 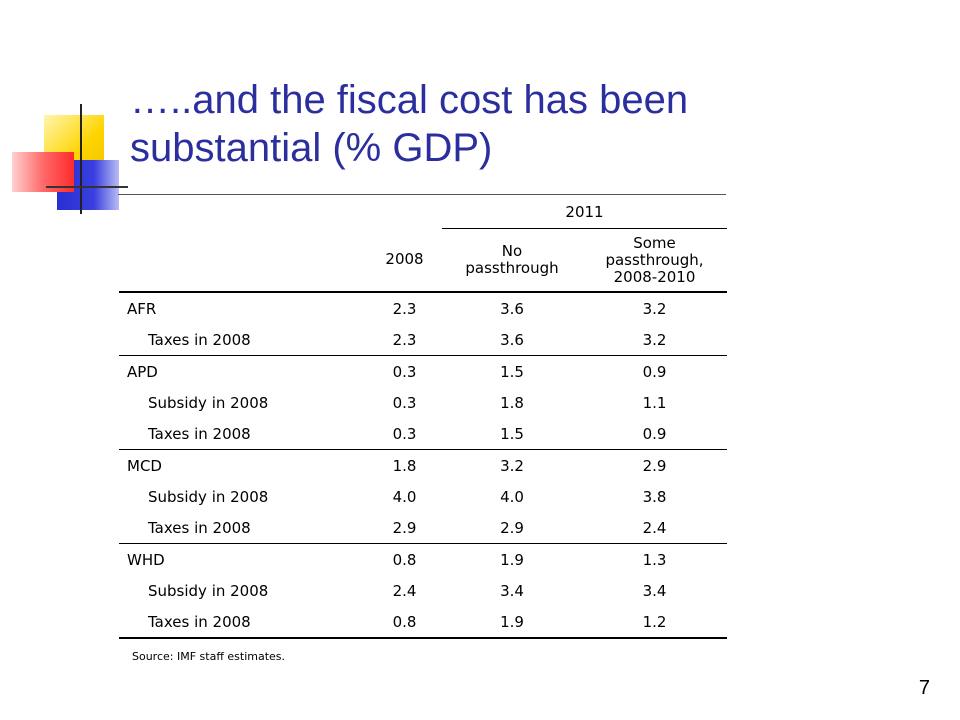 What do you see at coordinates (512, 402) in the screenshot?
I see `cell-no-passthrough: 1.8` at bounding box center [512, 402].